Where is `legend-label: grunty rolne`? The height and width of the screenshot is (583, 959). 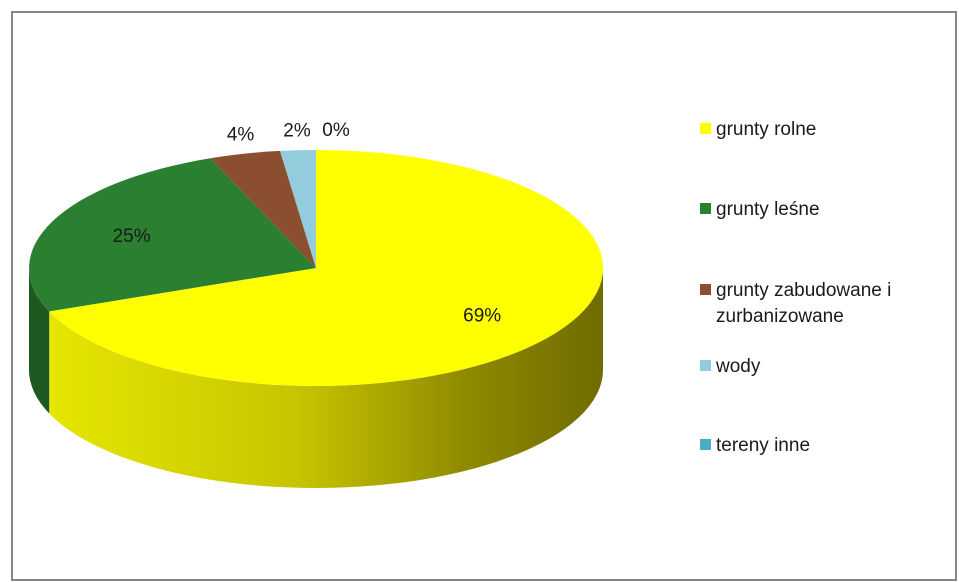 legend-label: grunty rolne is located at coordinates (766, 129).